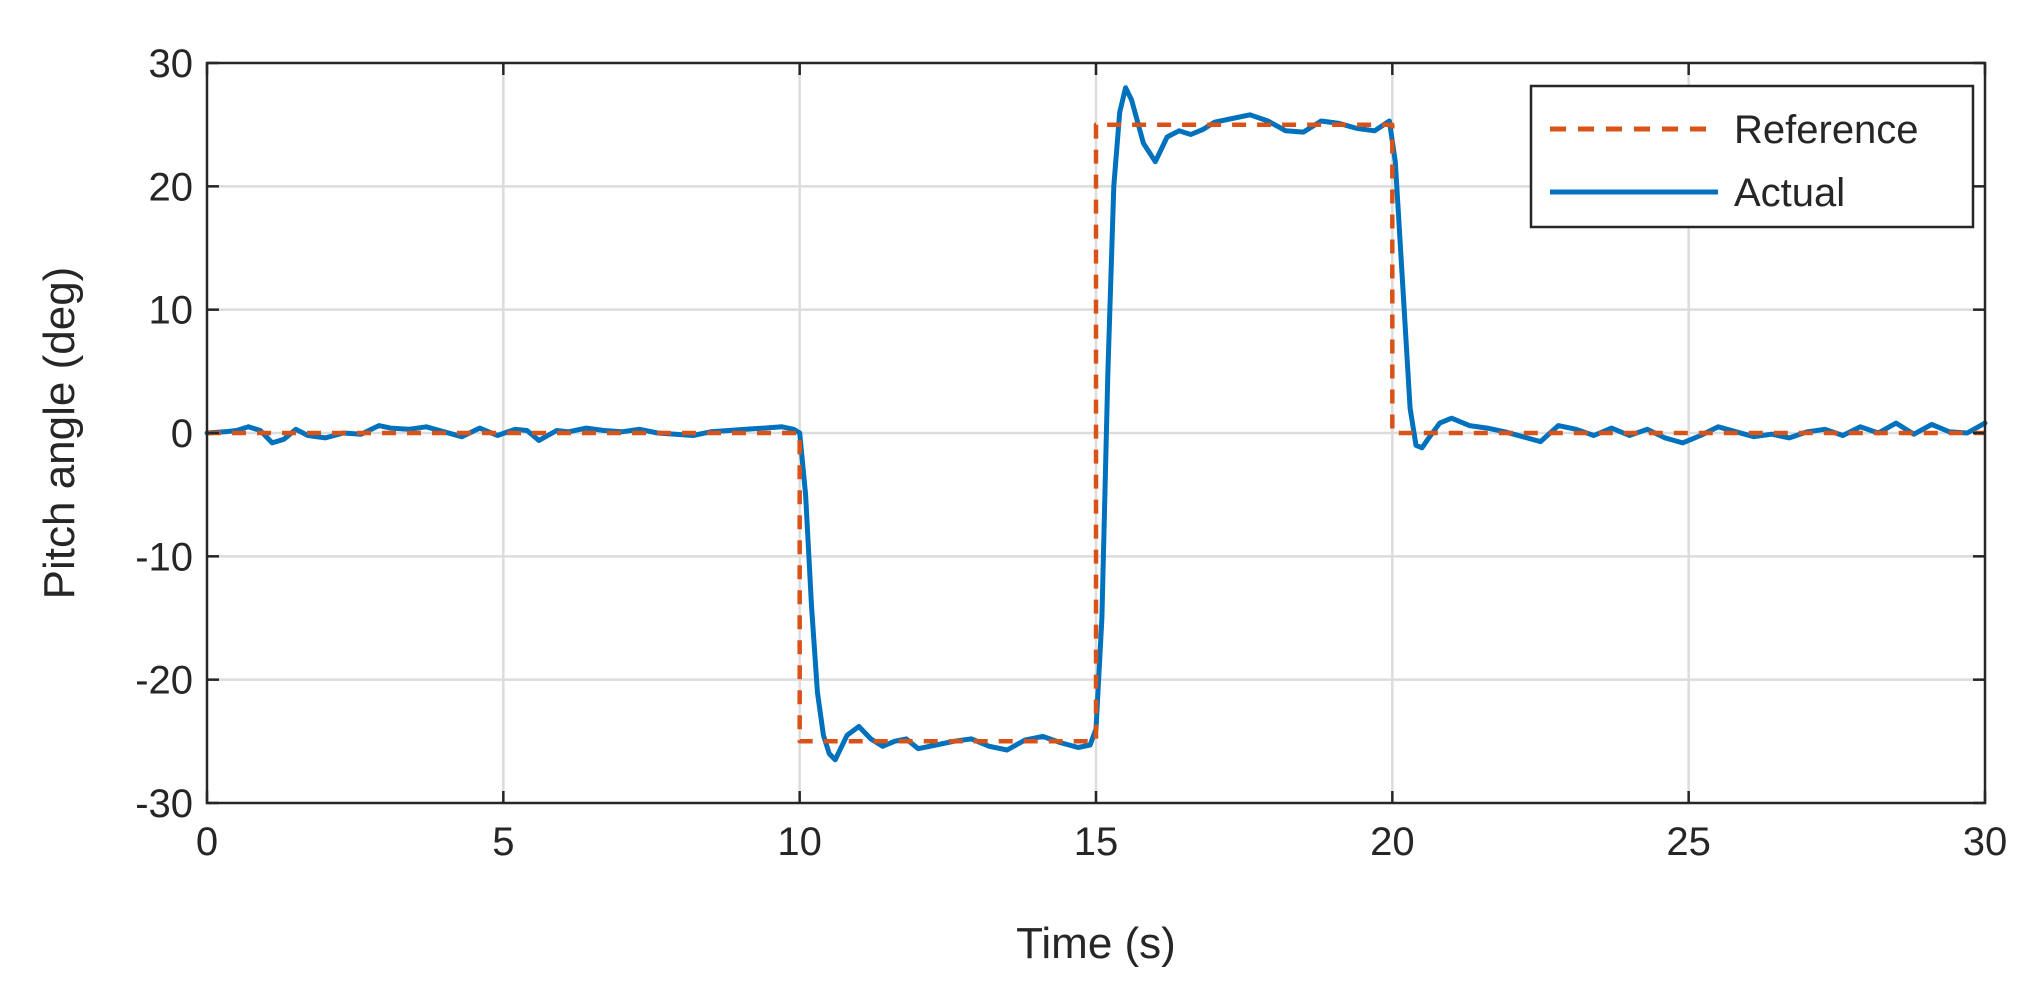 Image resolution: width=2026 pixels, height=993 pixels. Describe the element at coordinates (799, 842) in the screenshot. I see `x-tick-label: 10` at that location.